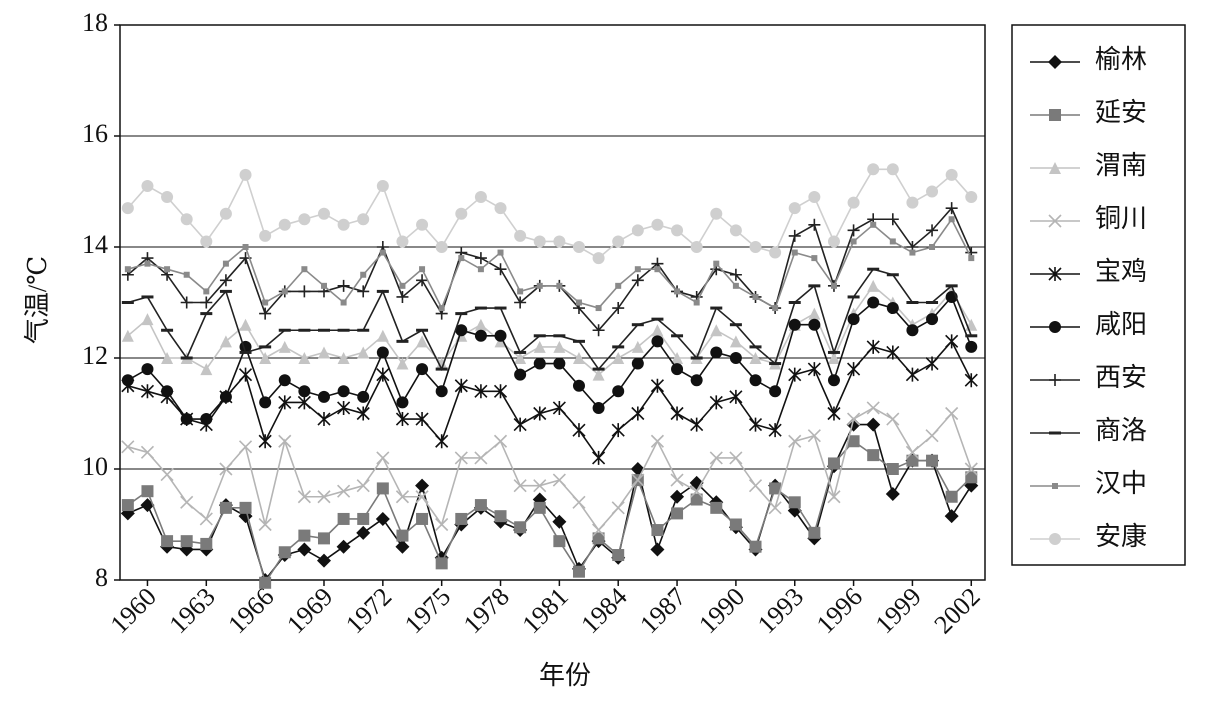  I want to click on legend-label: 商洛, so click(1121, 430).